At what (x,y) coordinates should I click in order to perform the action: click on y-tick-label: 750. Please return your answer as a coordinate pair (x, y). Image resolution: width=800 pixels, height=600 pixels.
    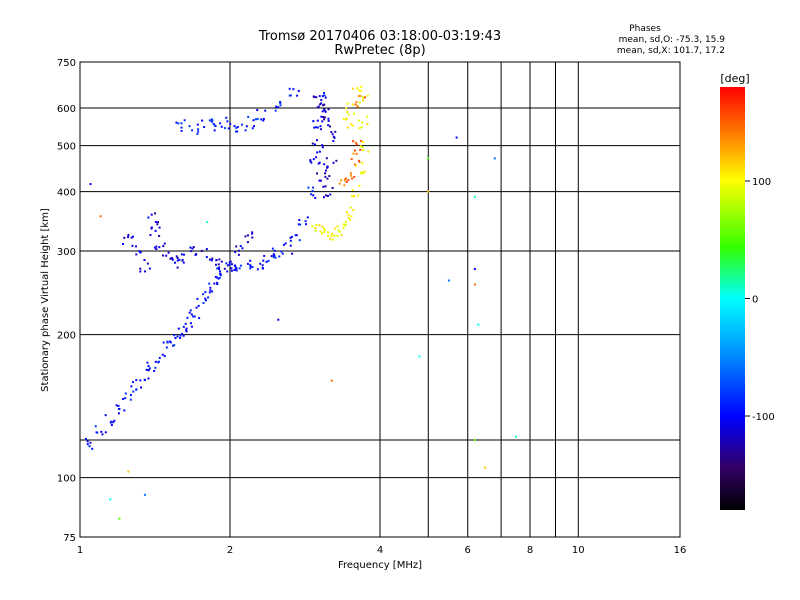
    Looking at the image, I should click on (66, 63).